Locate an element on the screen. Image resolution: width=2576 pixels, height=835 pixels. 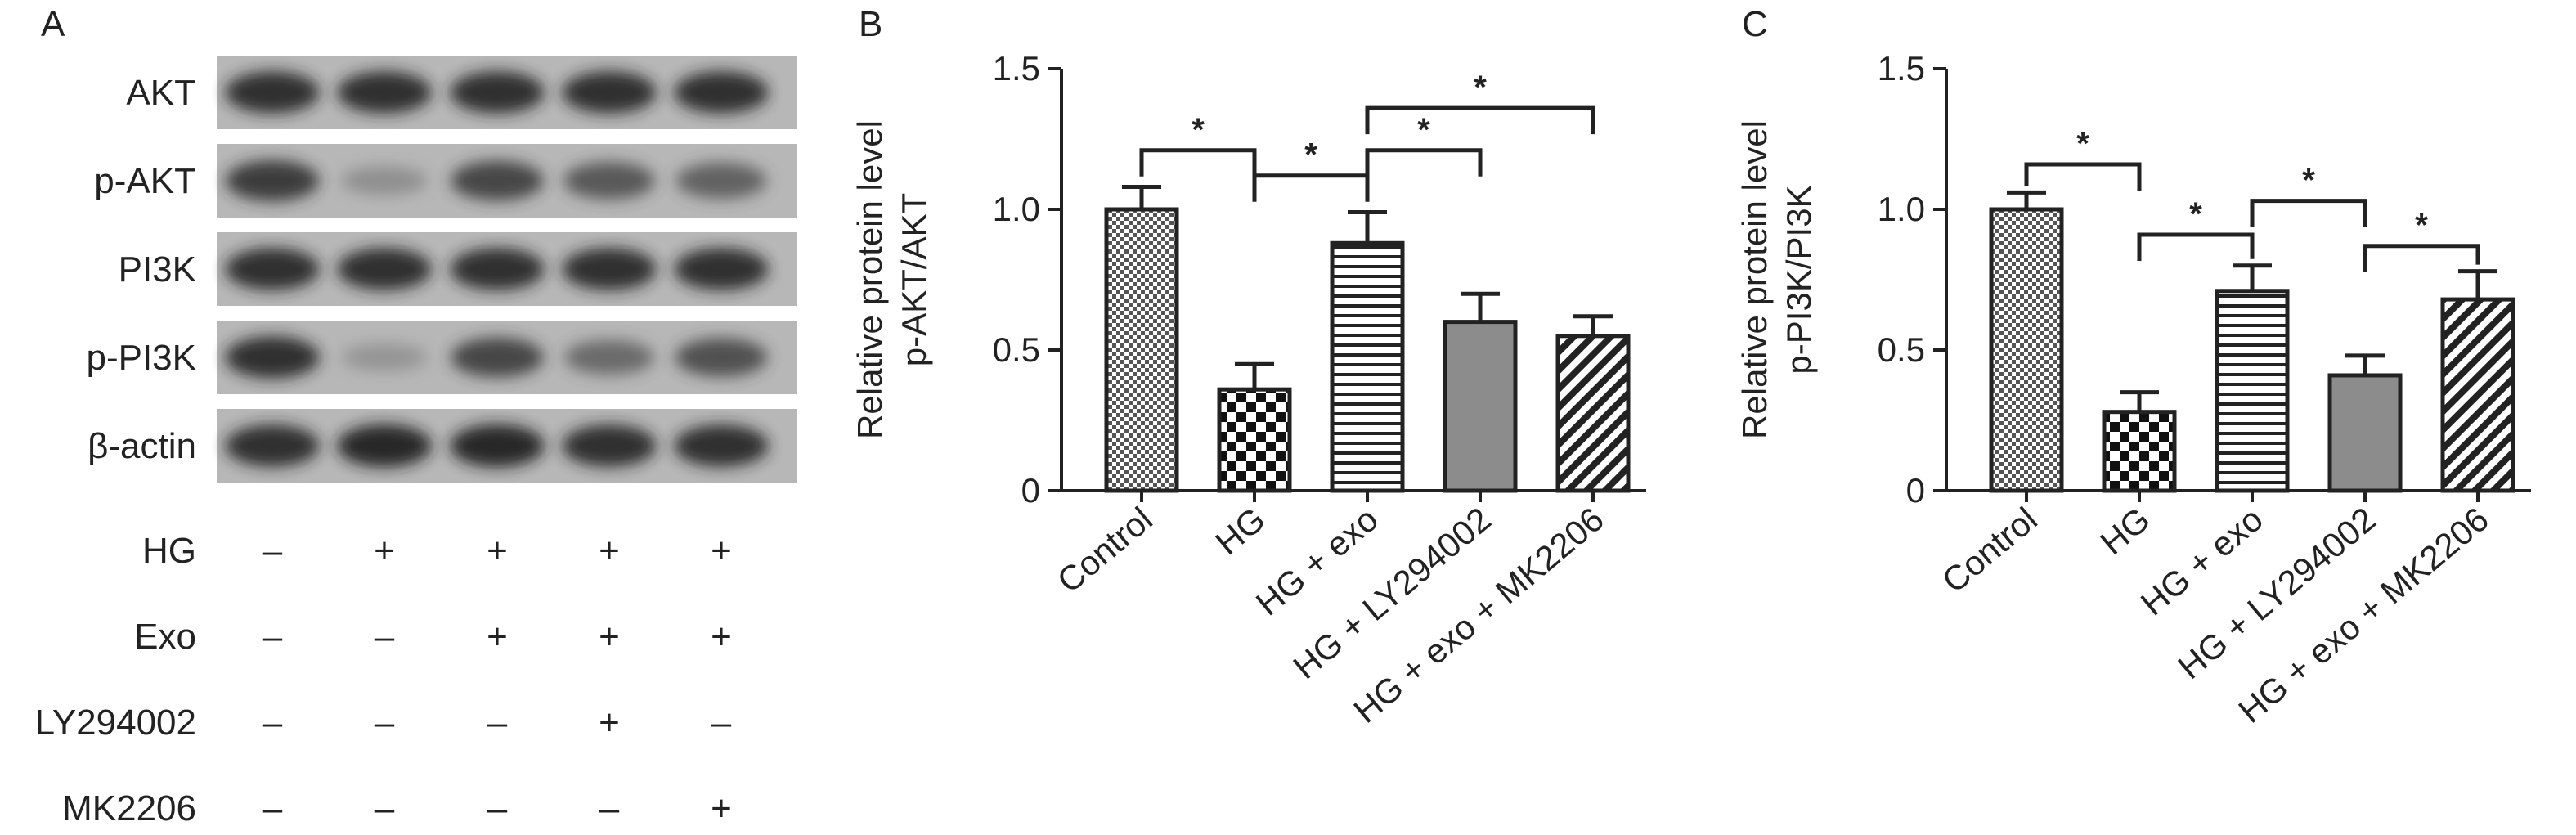
treatment-row-mk2206: MK2206 – – – – + is located at coordinates (397, 808).